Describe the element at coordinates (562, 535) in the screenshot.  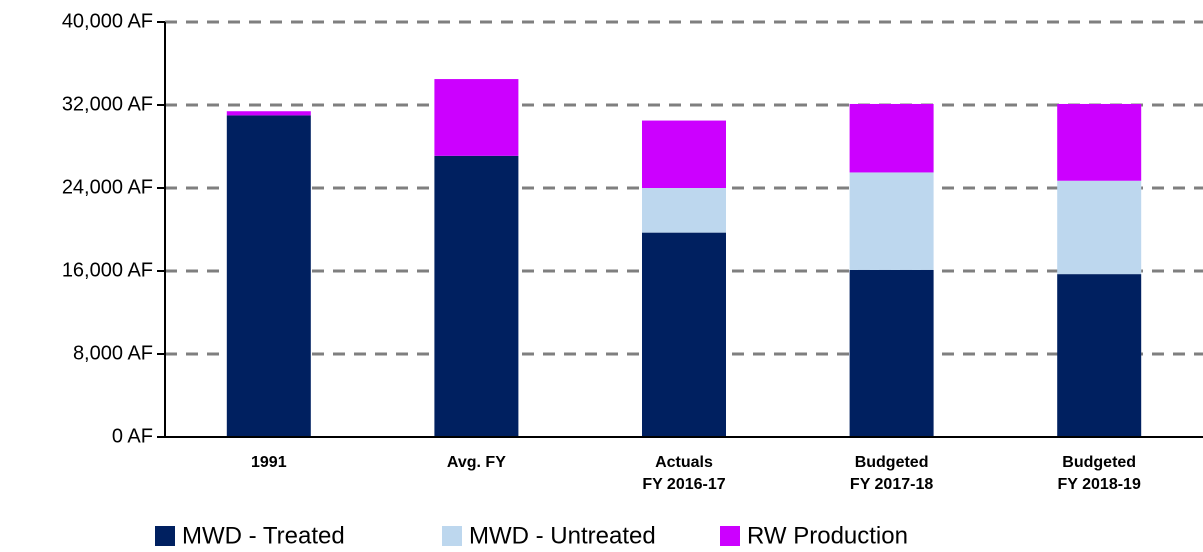
I see `legend-label: MWD - Untreated` at that location.